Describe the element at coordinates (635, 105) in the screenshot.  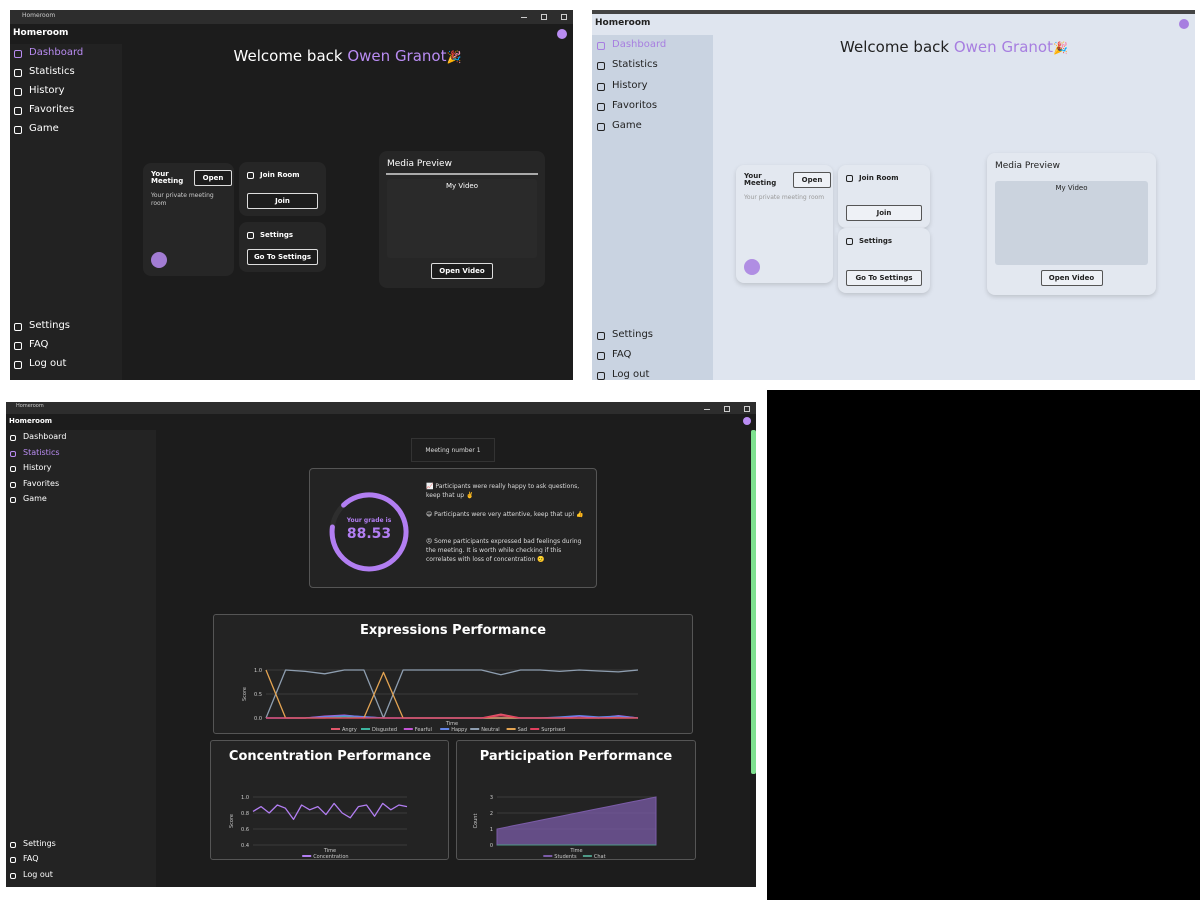
I see `nav-item: Favoritos` at that location.